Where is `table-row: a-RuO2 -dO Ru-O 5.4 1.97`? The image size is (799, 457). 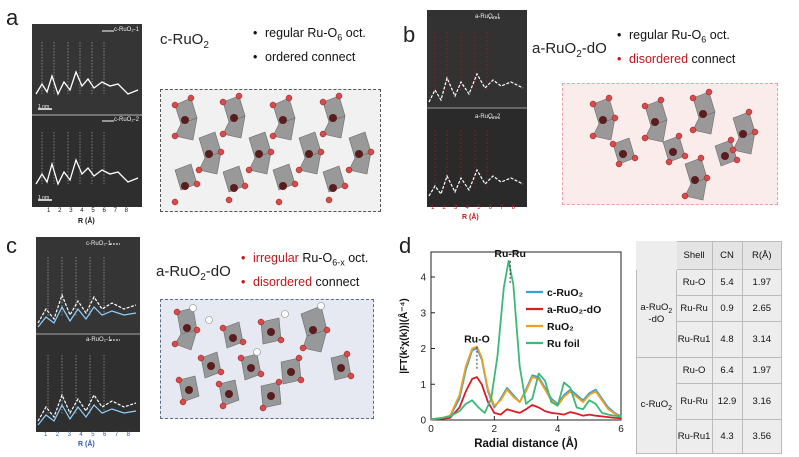
table-row: a-RuO2 -dO Ru-O 5.4 1.97 is located at coordinates (709, 313).